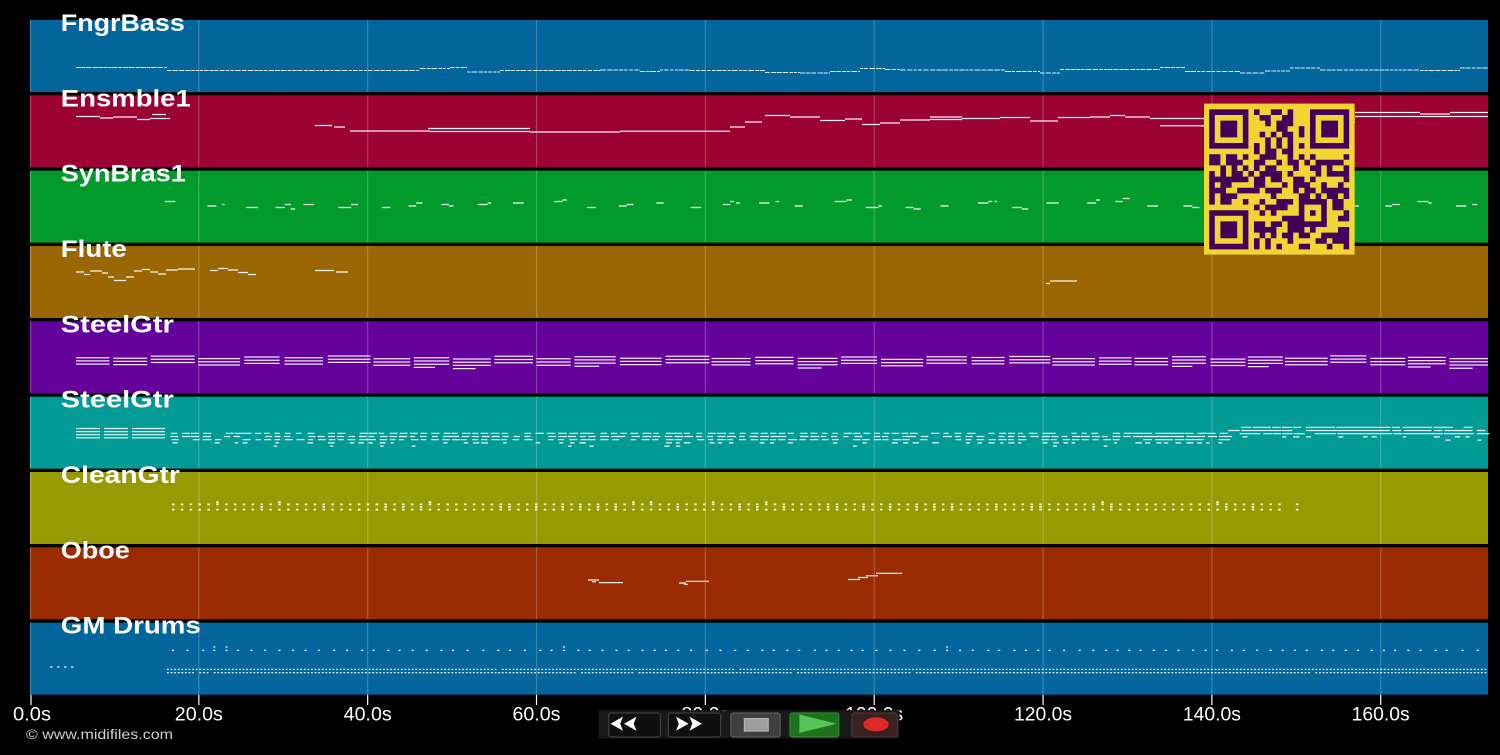 This screenshot has height=755, width=1500. Describe the element at coordinates (32, 715) in the screenshot. I see `svg-text: 0.0s` at that location.